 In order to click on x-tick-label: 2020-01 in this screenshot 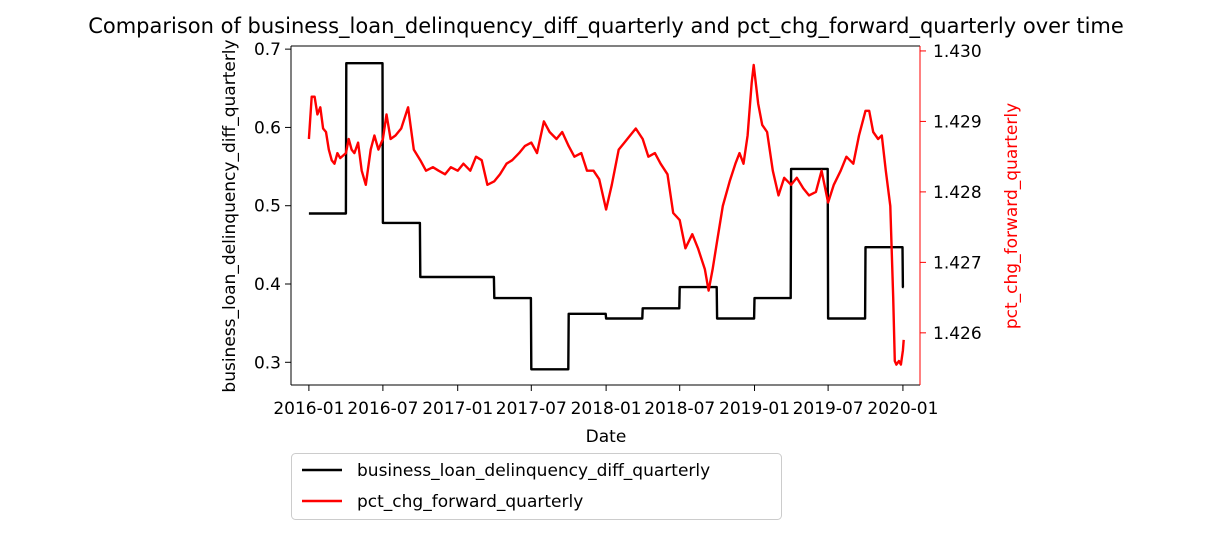, I will do `click(902, 409)`.